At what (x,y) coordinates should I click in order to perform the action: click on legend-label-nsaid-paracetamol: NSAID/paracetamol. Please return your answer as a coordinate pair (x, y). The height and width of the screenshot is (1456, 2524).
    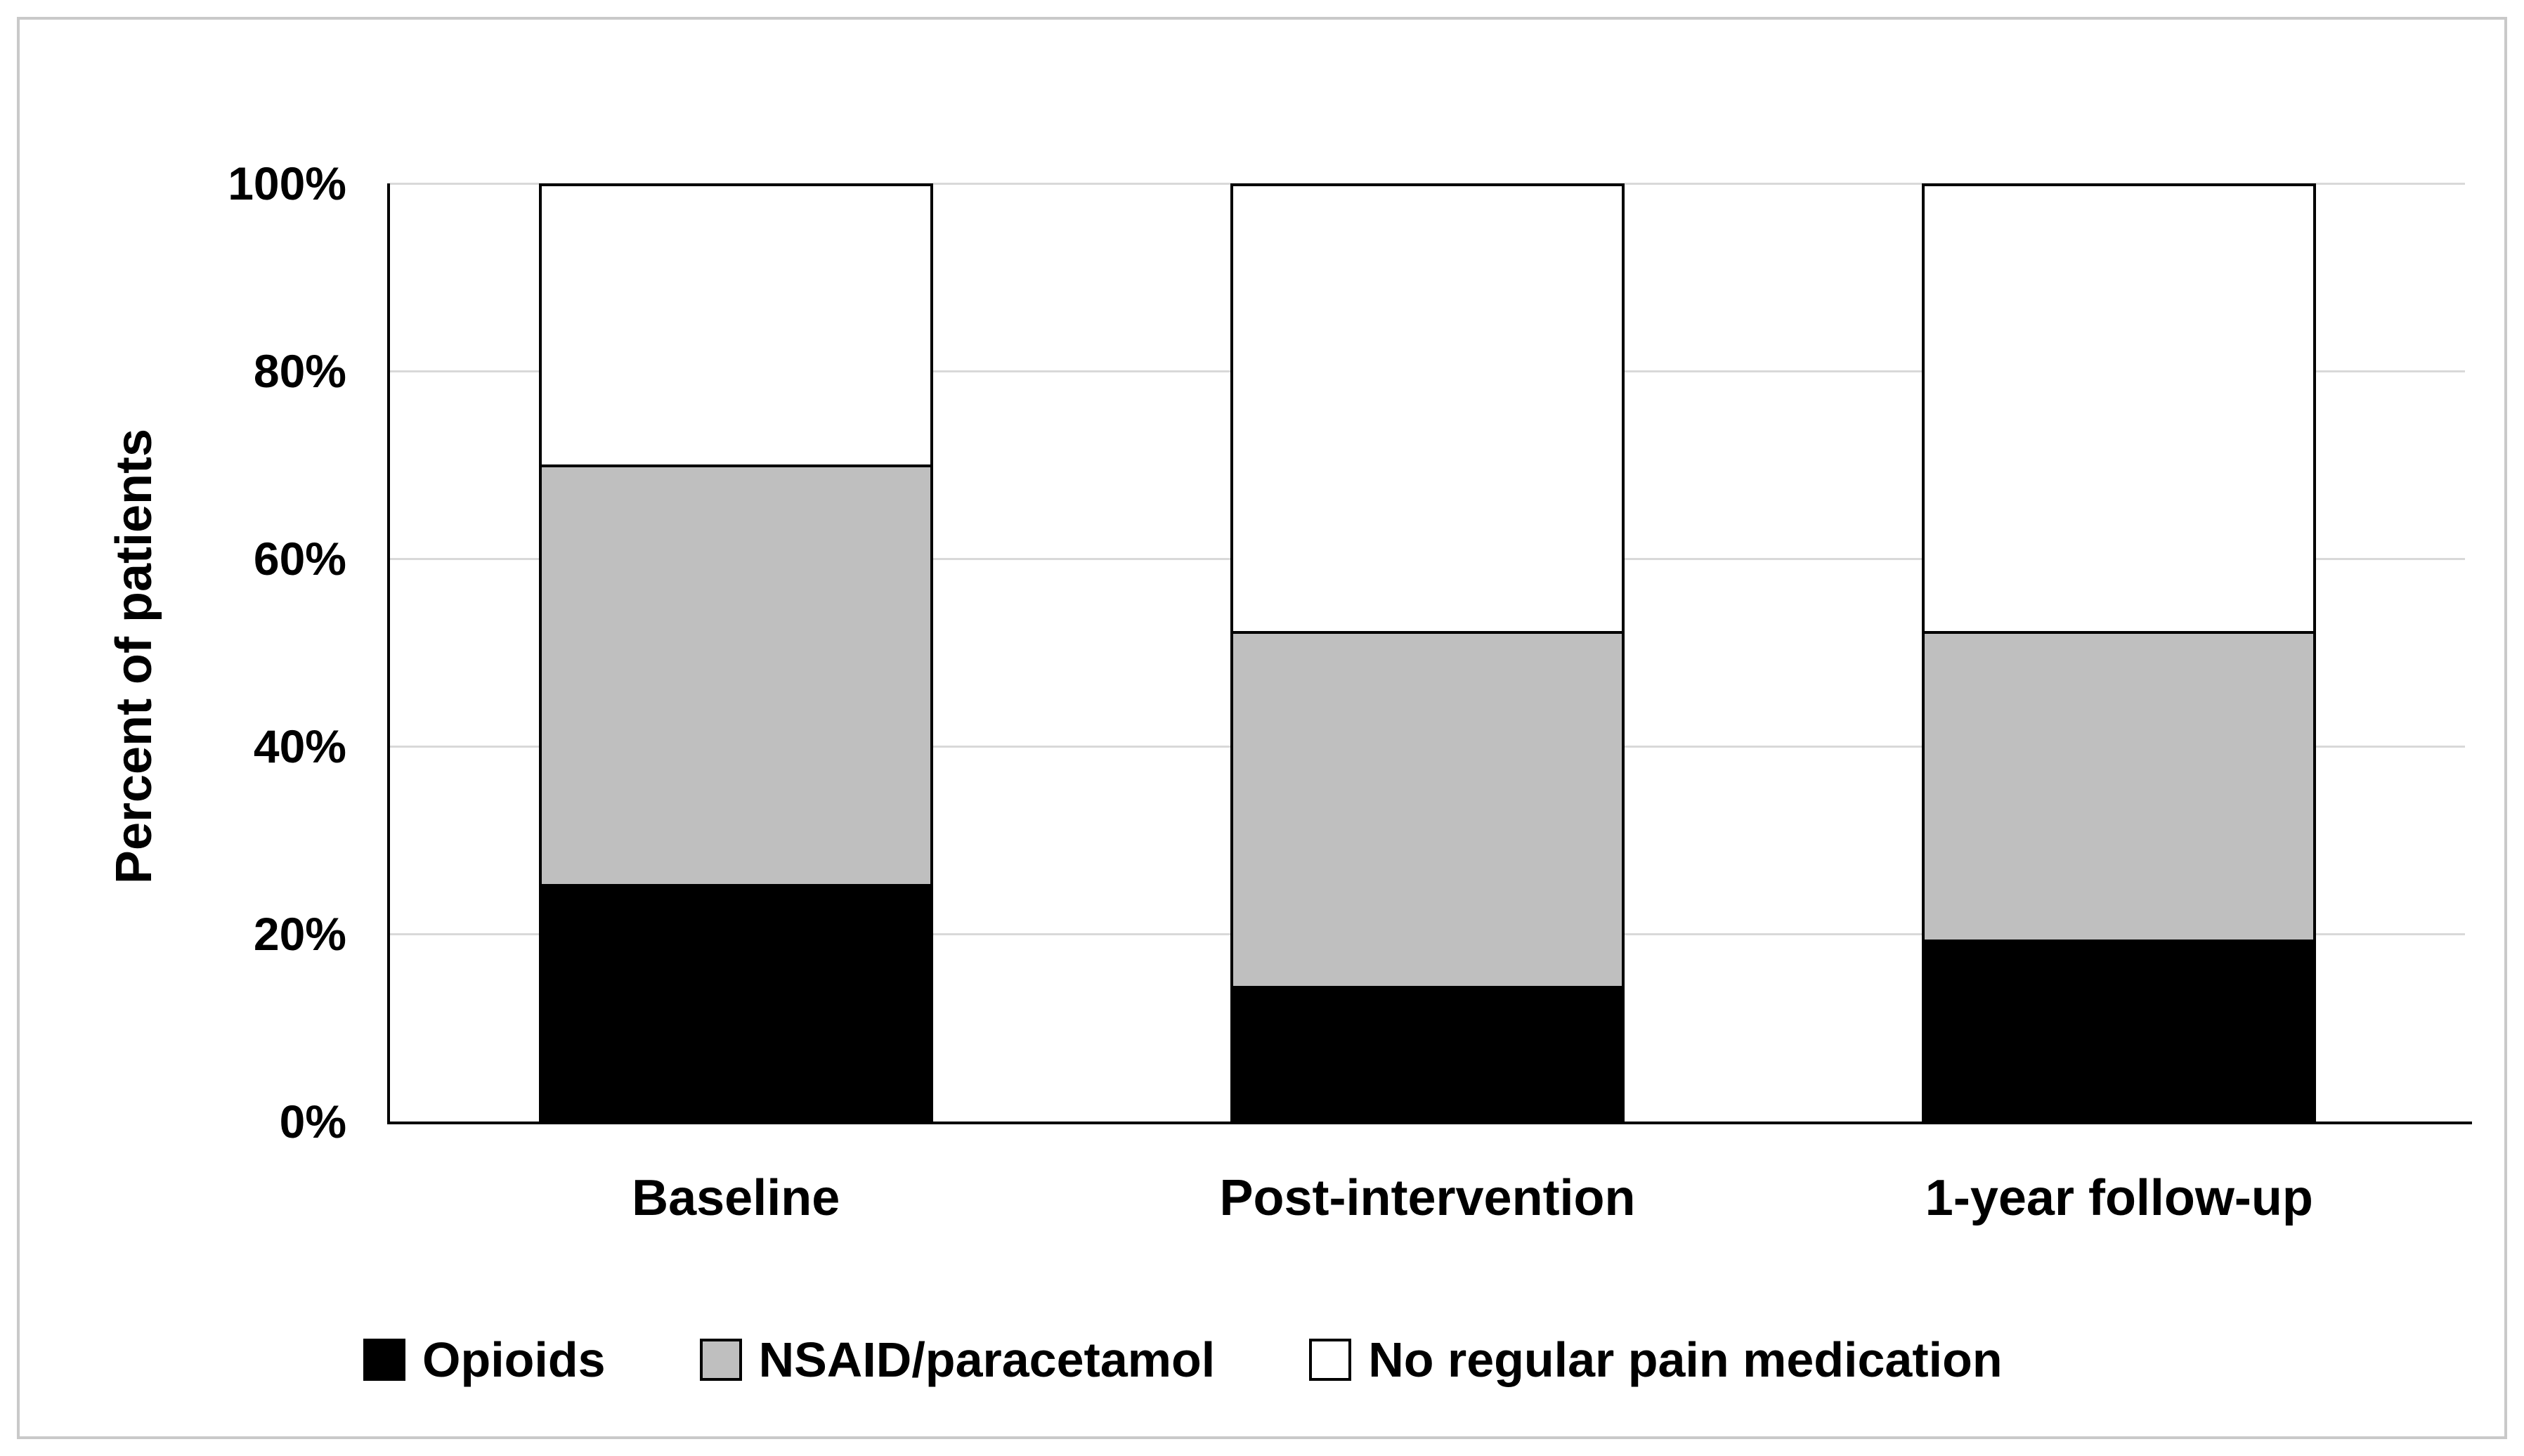
    Looking at the image, I should click on (987, 1359).